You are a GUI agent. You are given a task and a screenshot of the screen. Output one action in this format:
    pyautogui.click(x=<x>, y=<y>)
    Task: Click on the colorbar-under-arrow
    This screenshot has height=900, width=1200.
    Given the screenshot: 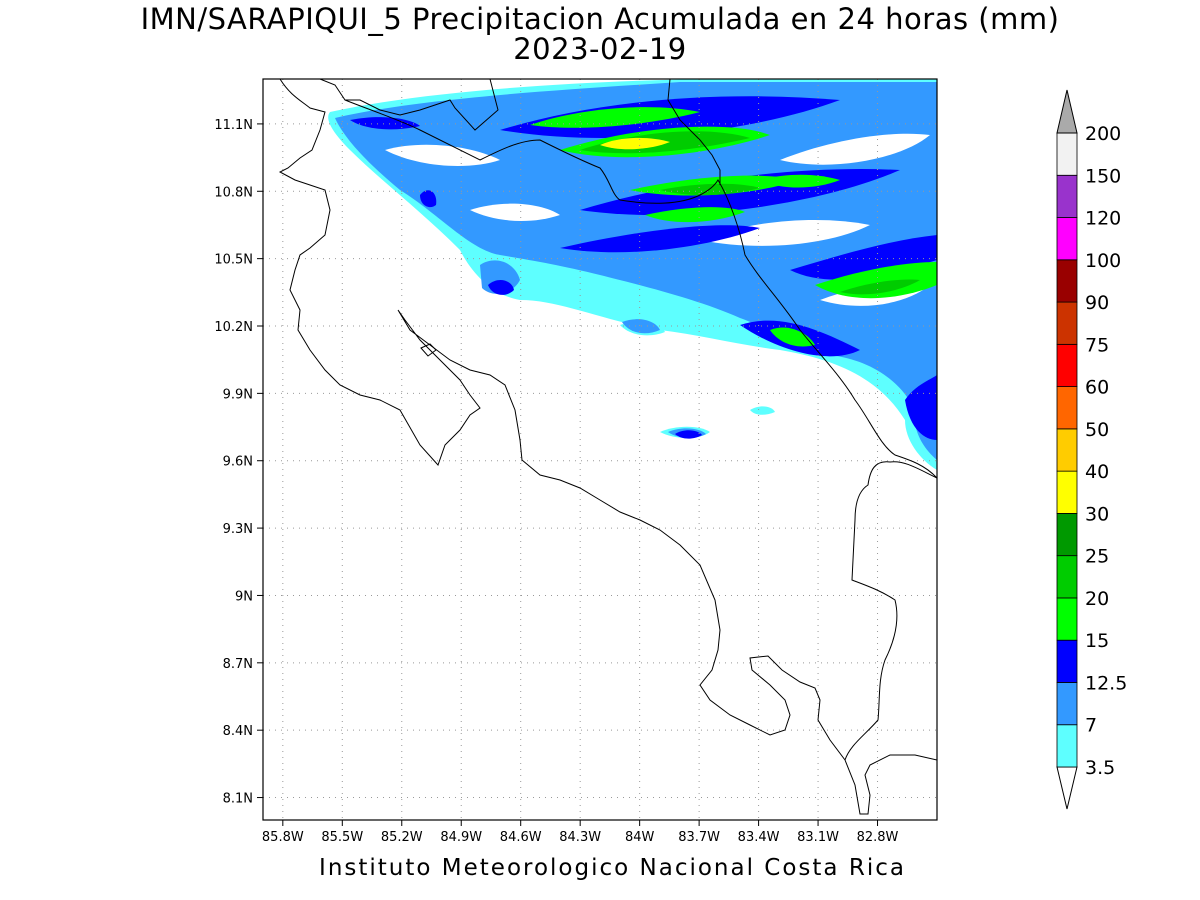 What is the action you would take?
    pyautogui.click(x=1067, y=788)
    